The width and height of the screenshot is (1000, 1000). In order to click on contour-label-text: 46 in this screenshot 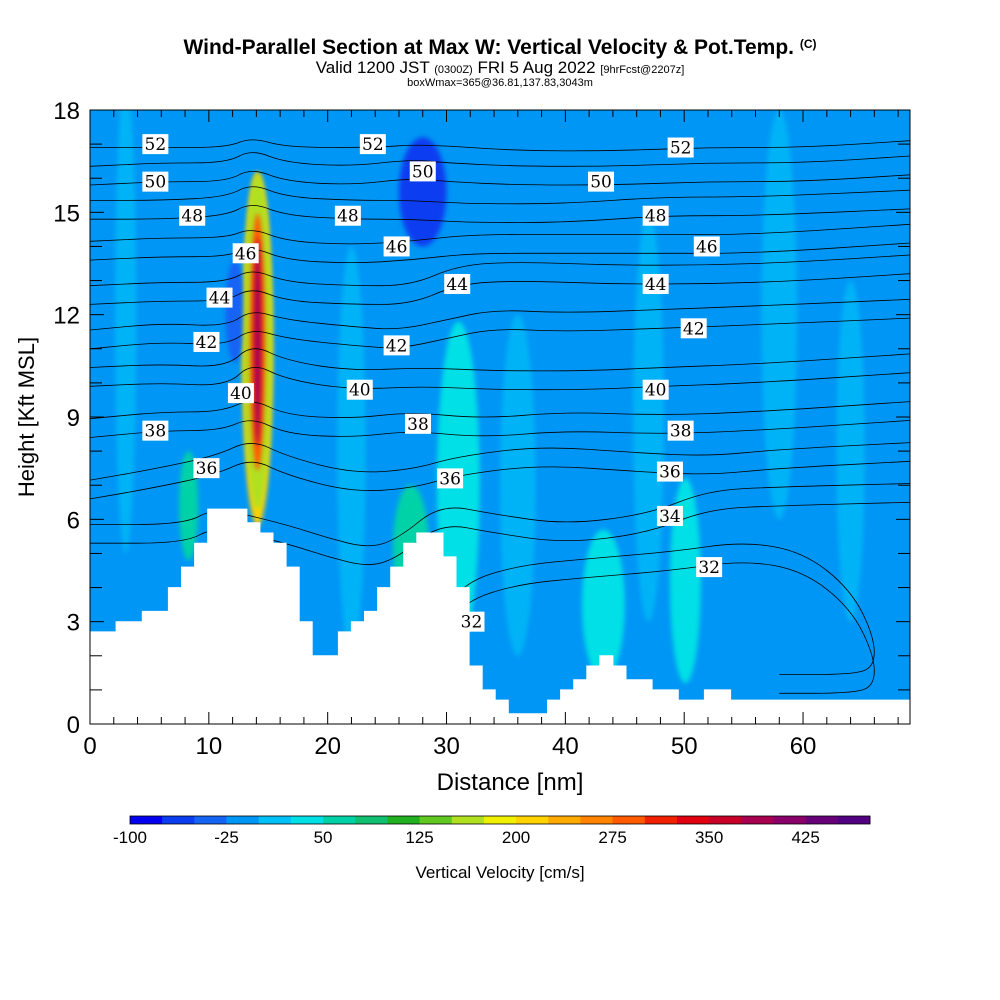, I will do `click(246, 254)`.